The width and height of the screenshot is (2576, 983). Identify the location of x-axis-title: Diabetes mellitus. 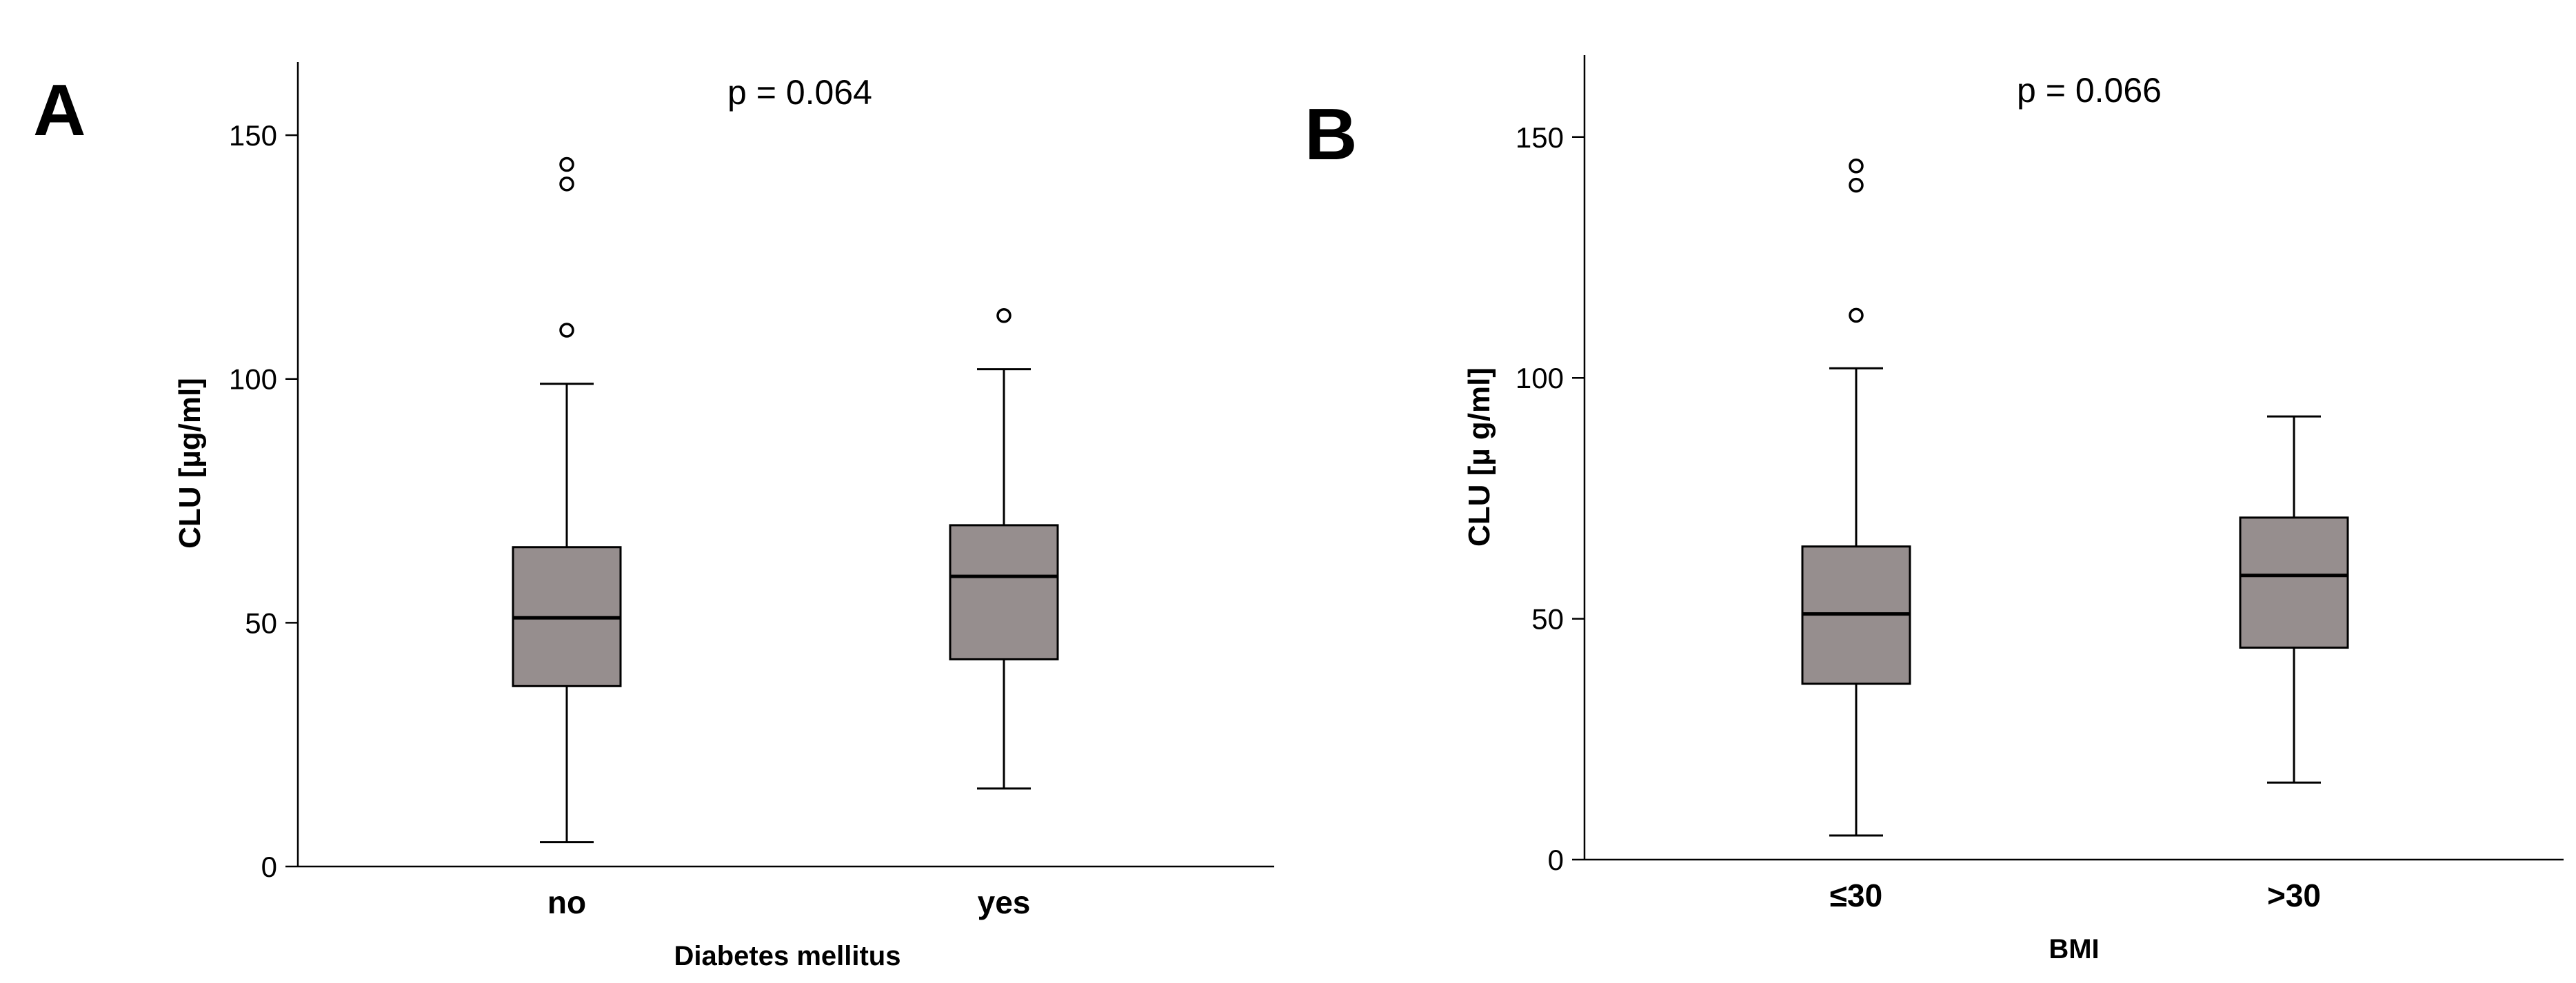
(787, 956).